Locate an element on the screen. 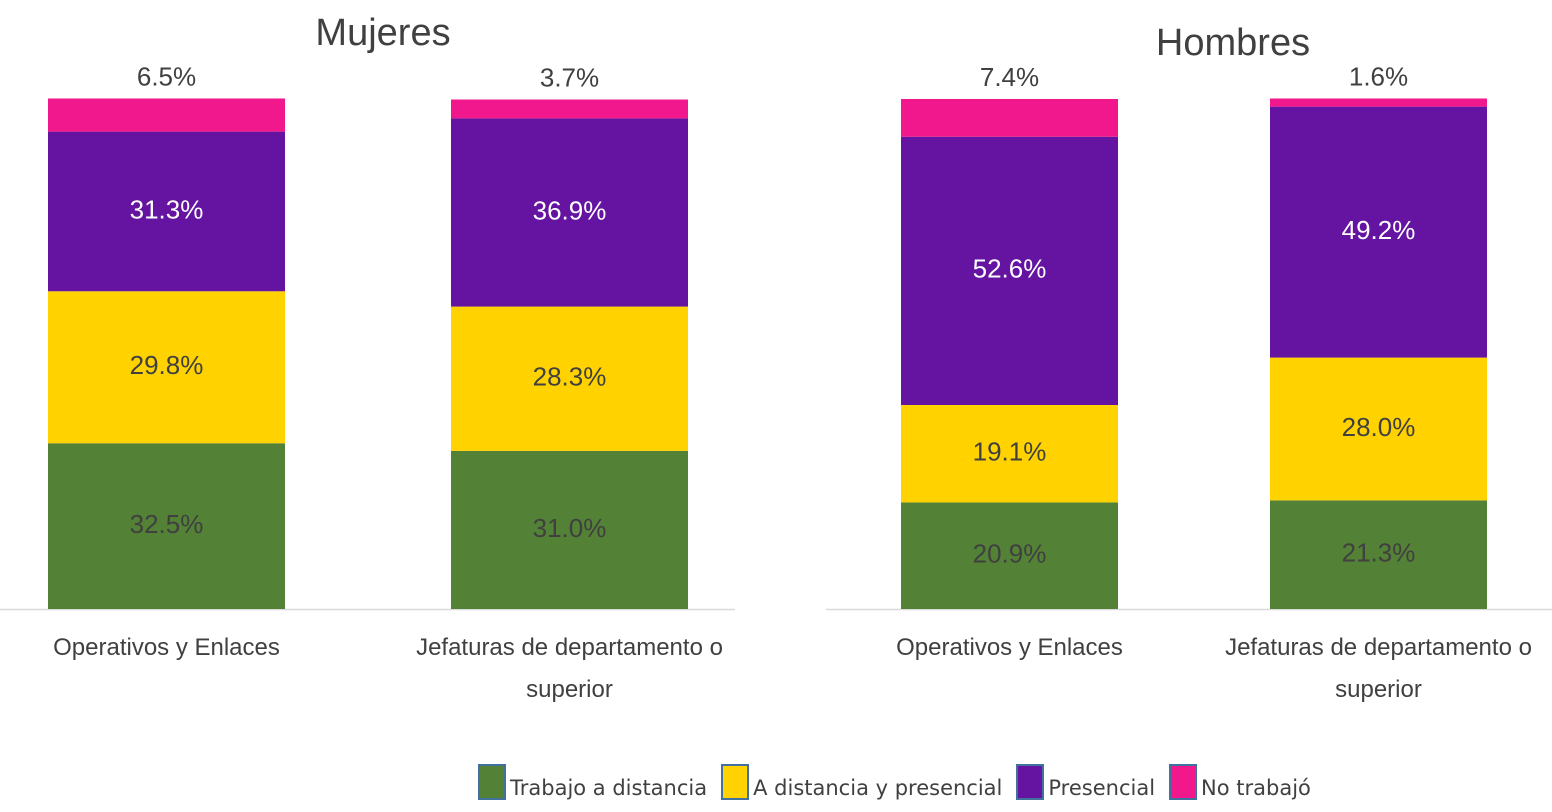 This screenshot has width=1552, height=812. legend-label: Trabajo a distancia is located at coordinates (609, 788).